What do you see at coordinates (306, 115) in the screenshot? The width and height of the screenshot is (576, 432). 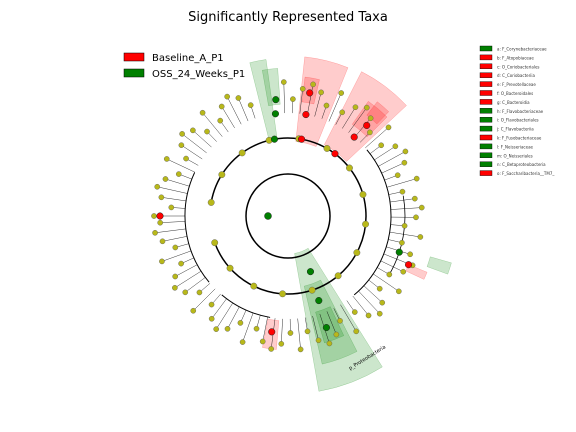 I see `marker-f` at bounding box center [306, 115].